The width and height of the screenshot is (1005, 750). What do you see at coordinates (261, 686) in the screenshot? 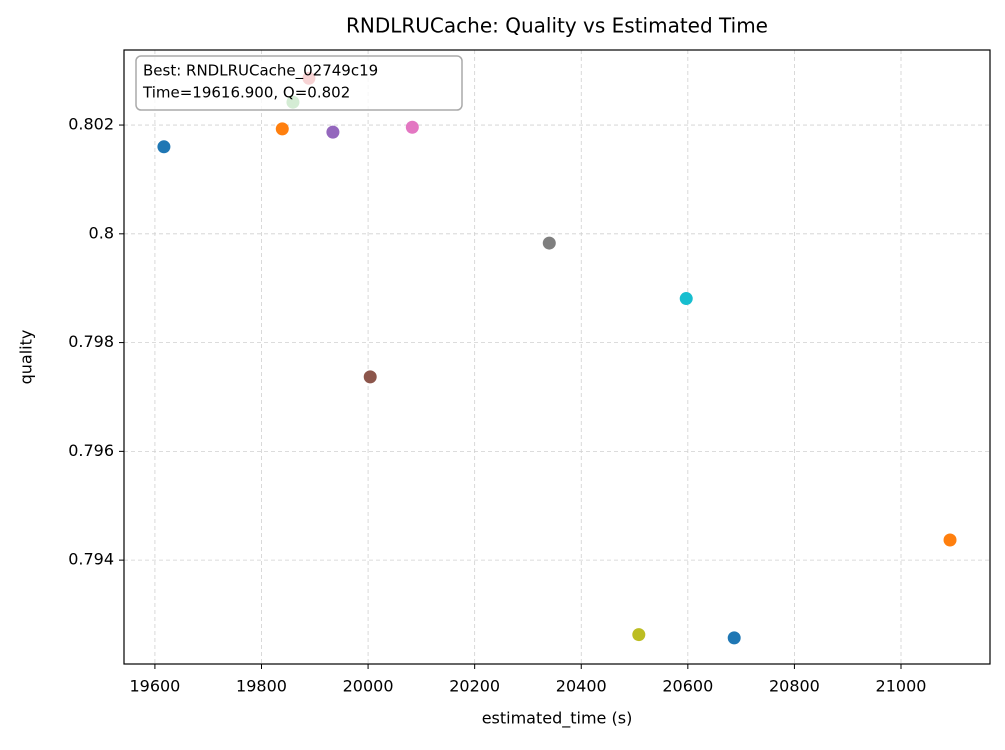
I see `x-tick-label: 19800` at bounding box center [261, 686].